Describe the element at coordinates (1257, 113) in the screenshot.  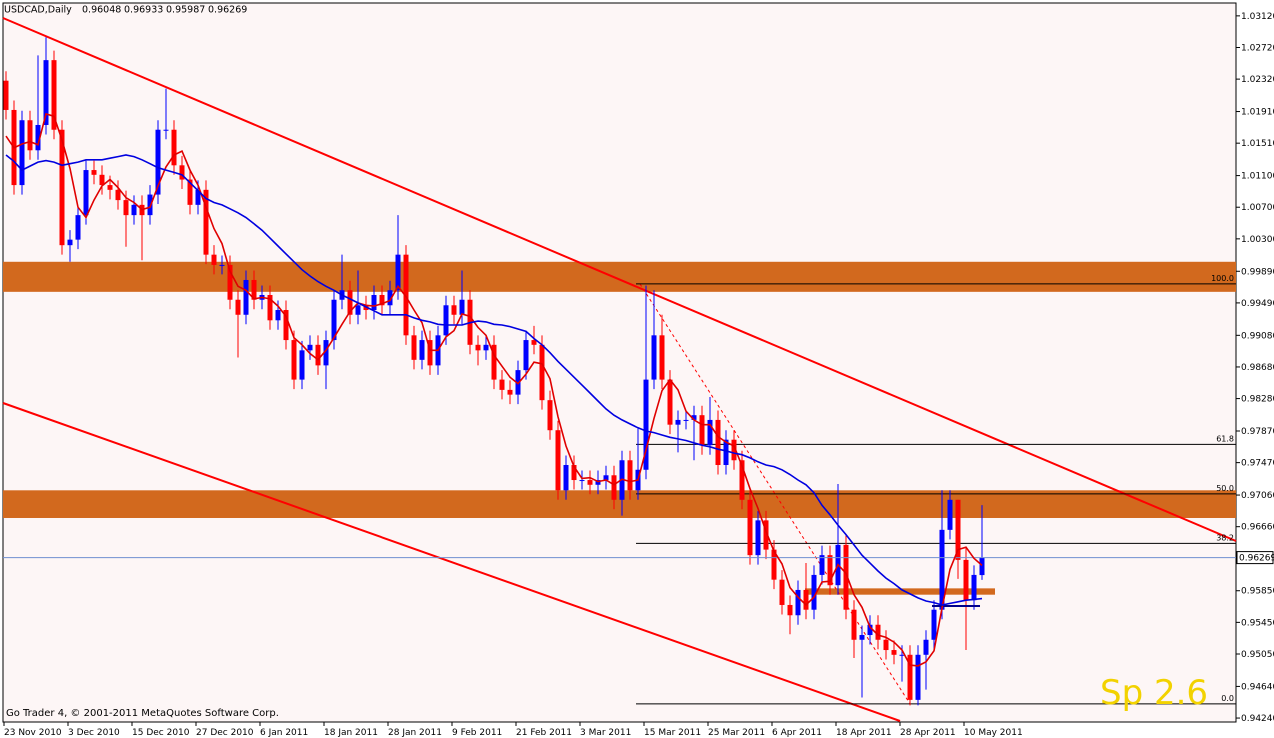
I see `y-tick-label: 1.01910` at that location.